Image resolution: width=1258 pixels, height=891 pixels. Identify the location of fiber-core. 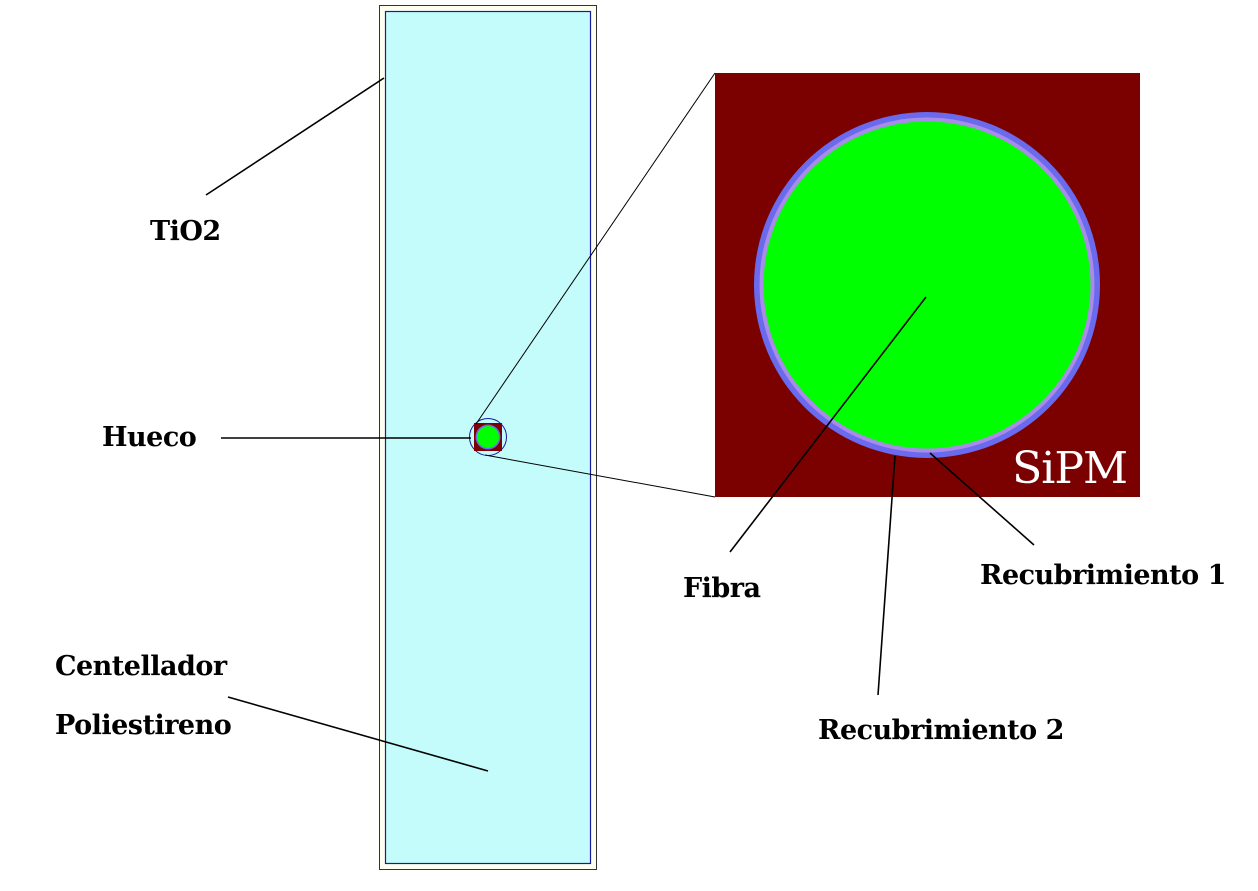
(927, 285).